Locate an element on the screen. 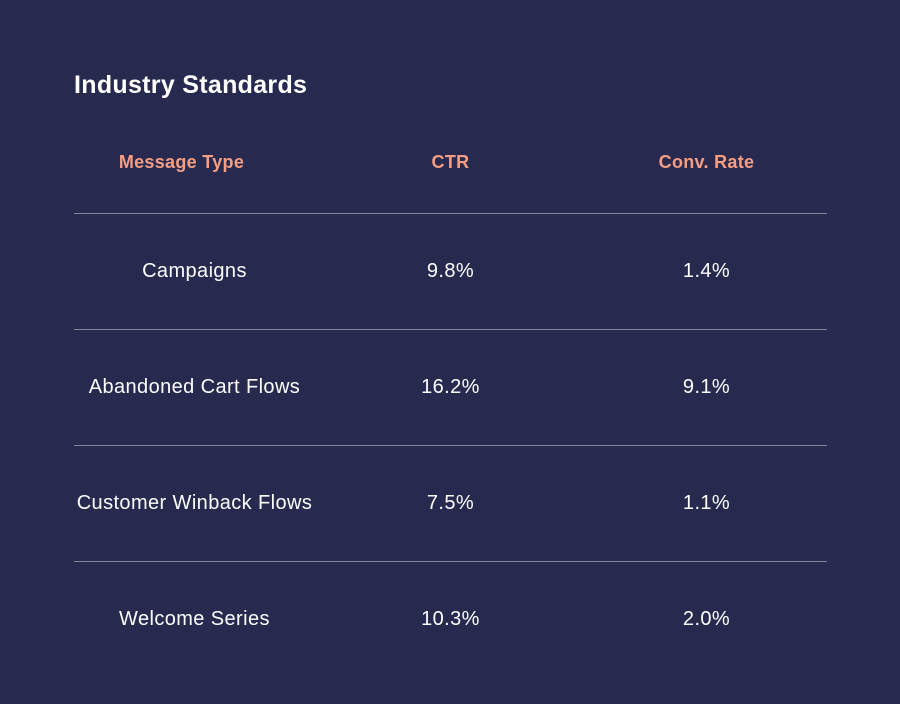 This screenshot has width=900, height=704. table-row: Campaigns 9.8% 1.4% is located at coordinates (450, 270).